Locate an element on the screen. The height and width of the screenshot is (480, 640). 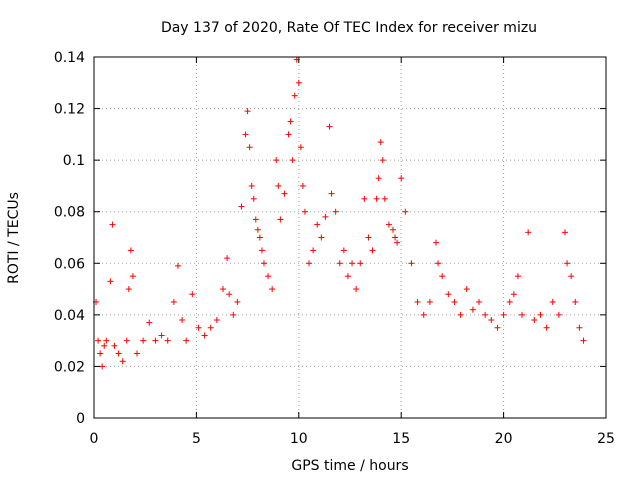
y-tick-label: 0.02 is located at coordinates (69, 367).